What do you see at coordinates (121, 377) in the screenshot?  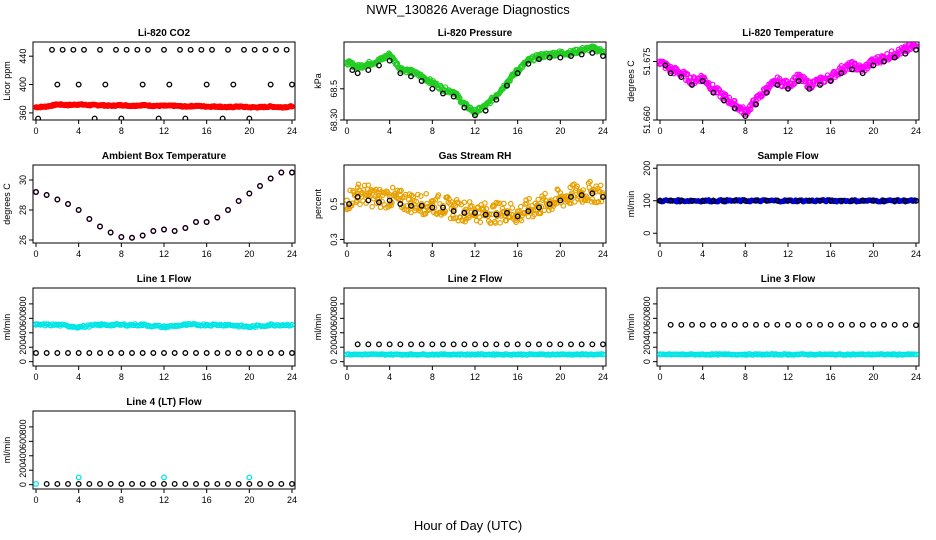 I see `x-tick-label: 8` at bounding box center [121, 377].